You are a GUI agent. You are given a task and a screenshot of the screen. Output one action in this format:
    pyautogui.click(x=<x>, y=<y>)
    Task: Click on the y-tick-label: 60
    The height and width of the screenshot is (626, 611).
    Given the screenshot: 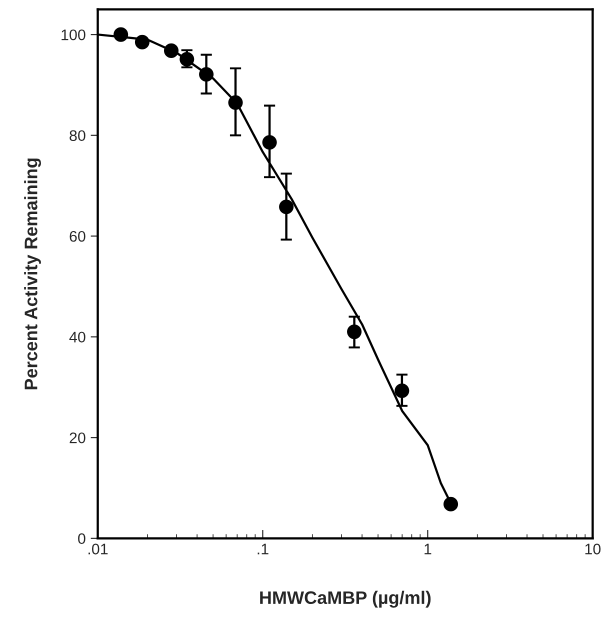 What is the action you would take?
    pyautogui.click(x=78, y=236)
    